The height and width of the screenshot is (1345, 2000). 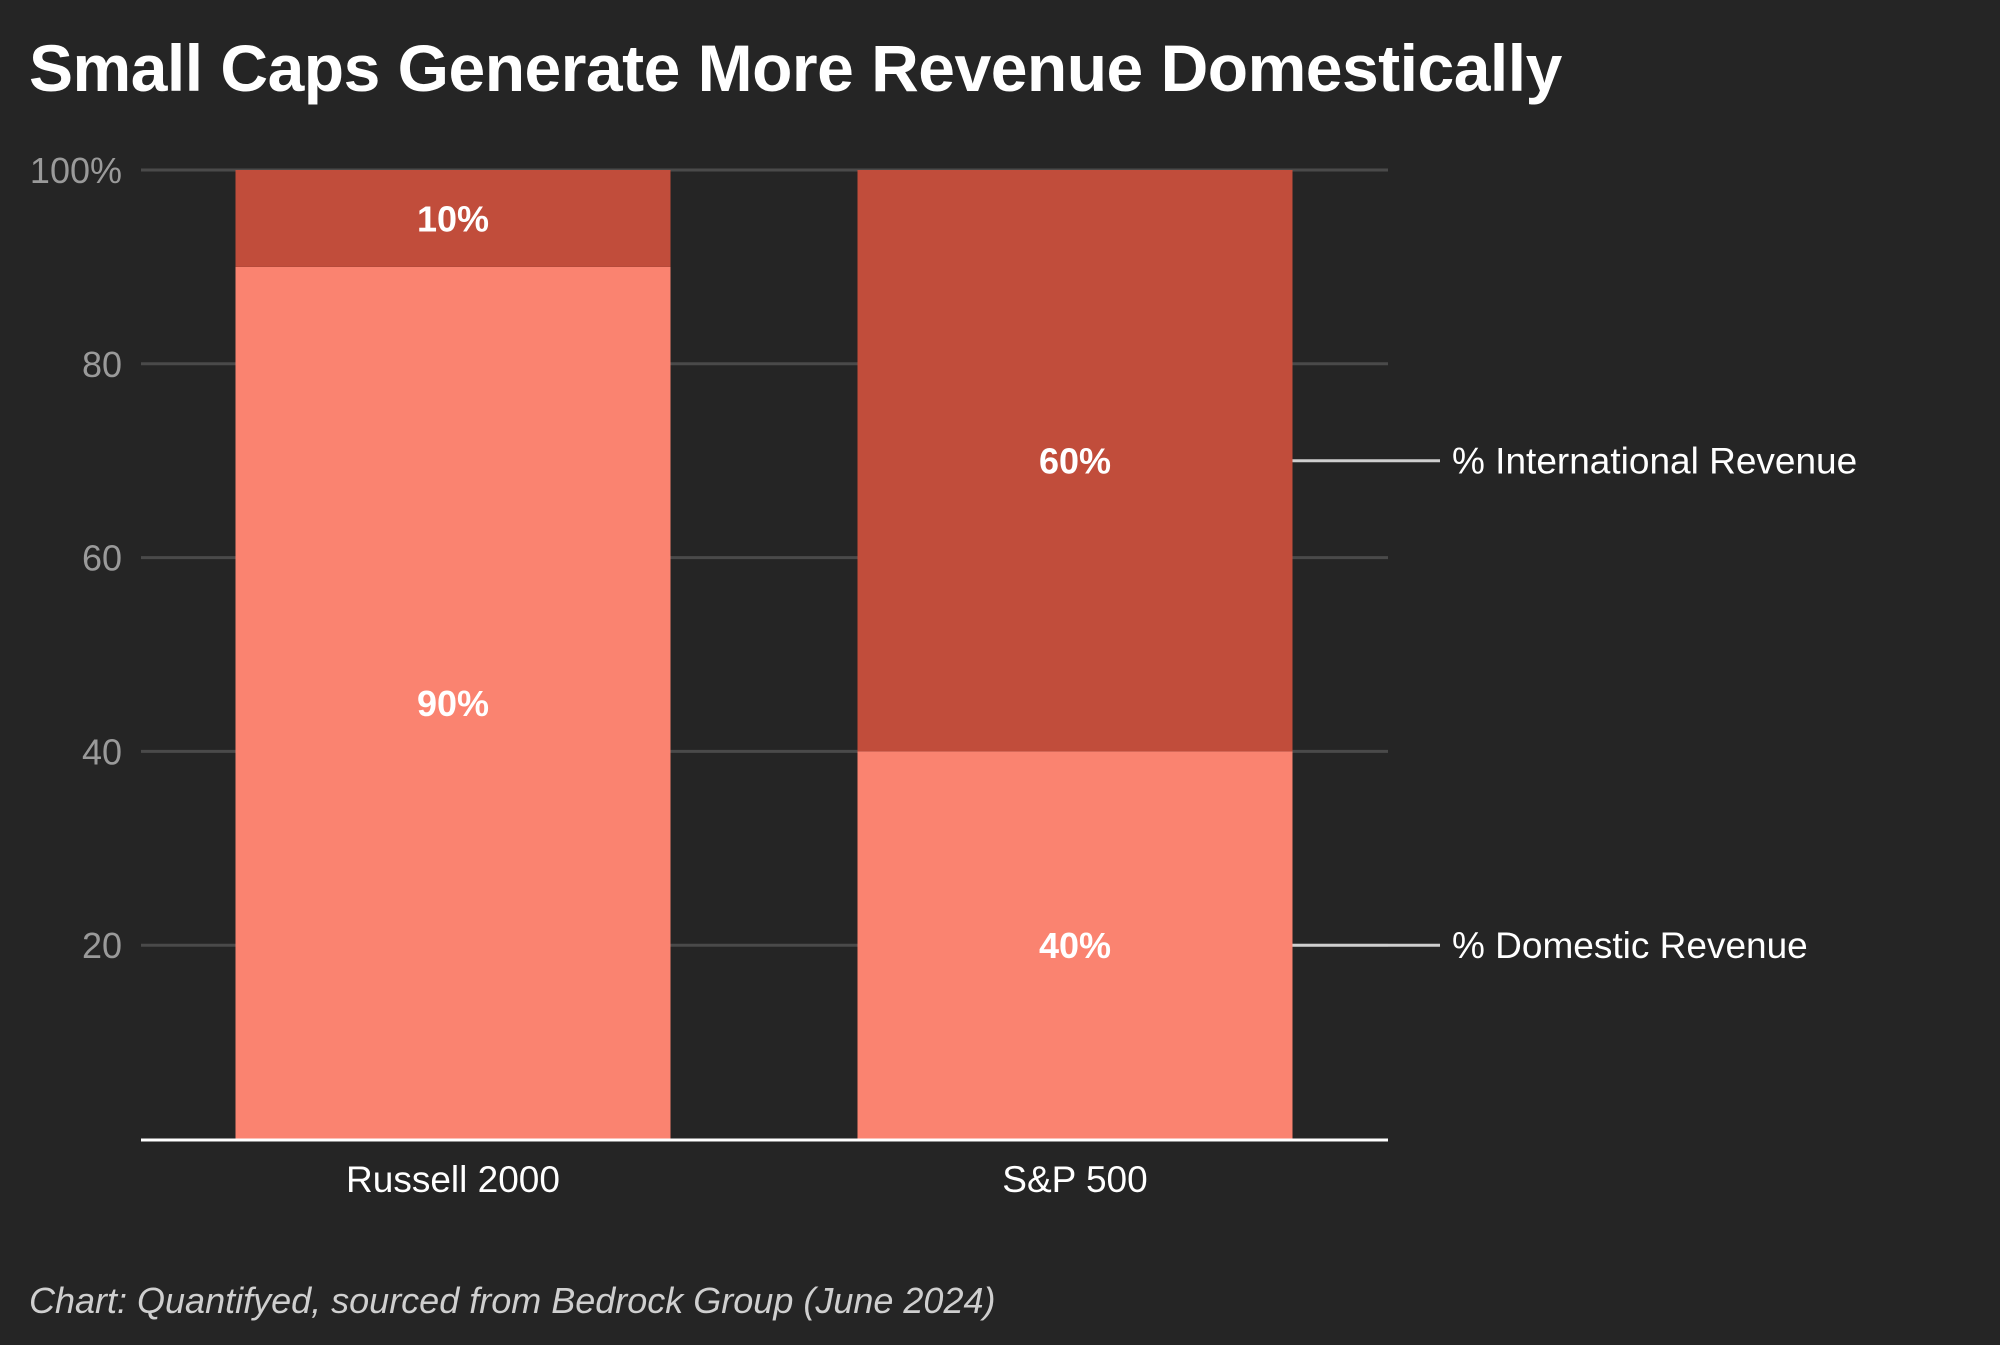 What do you see at coordinates (76, 558) in the screenshot?
I see `y-axis-ticks: 20 40 60 80 100%` at bounding box center [76, 558].